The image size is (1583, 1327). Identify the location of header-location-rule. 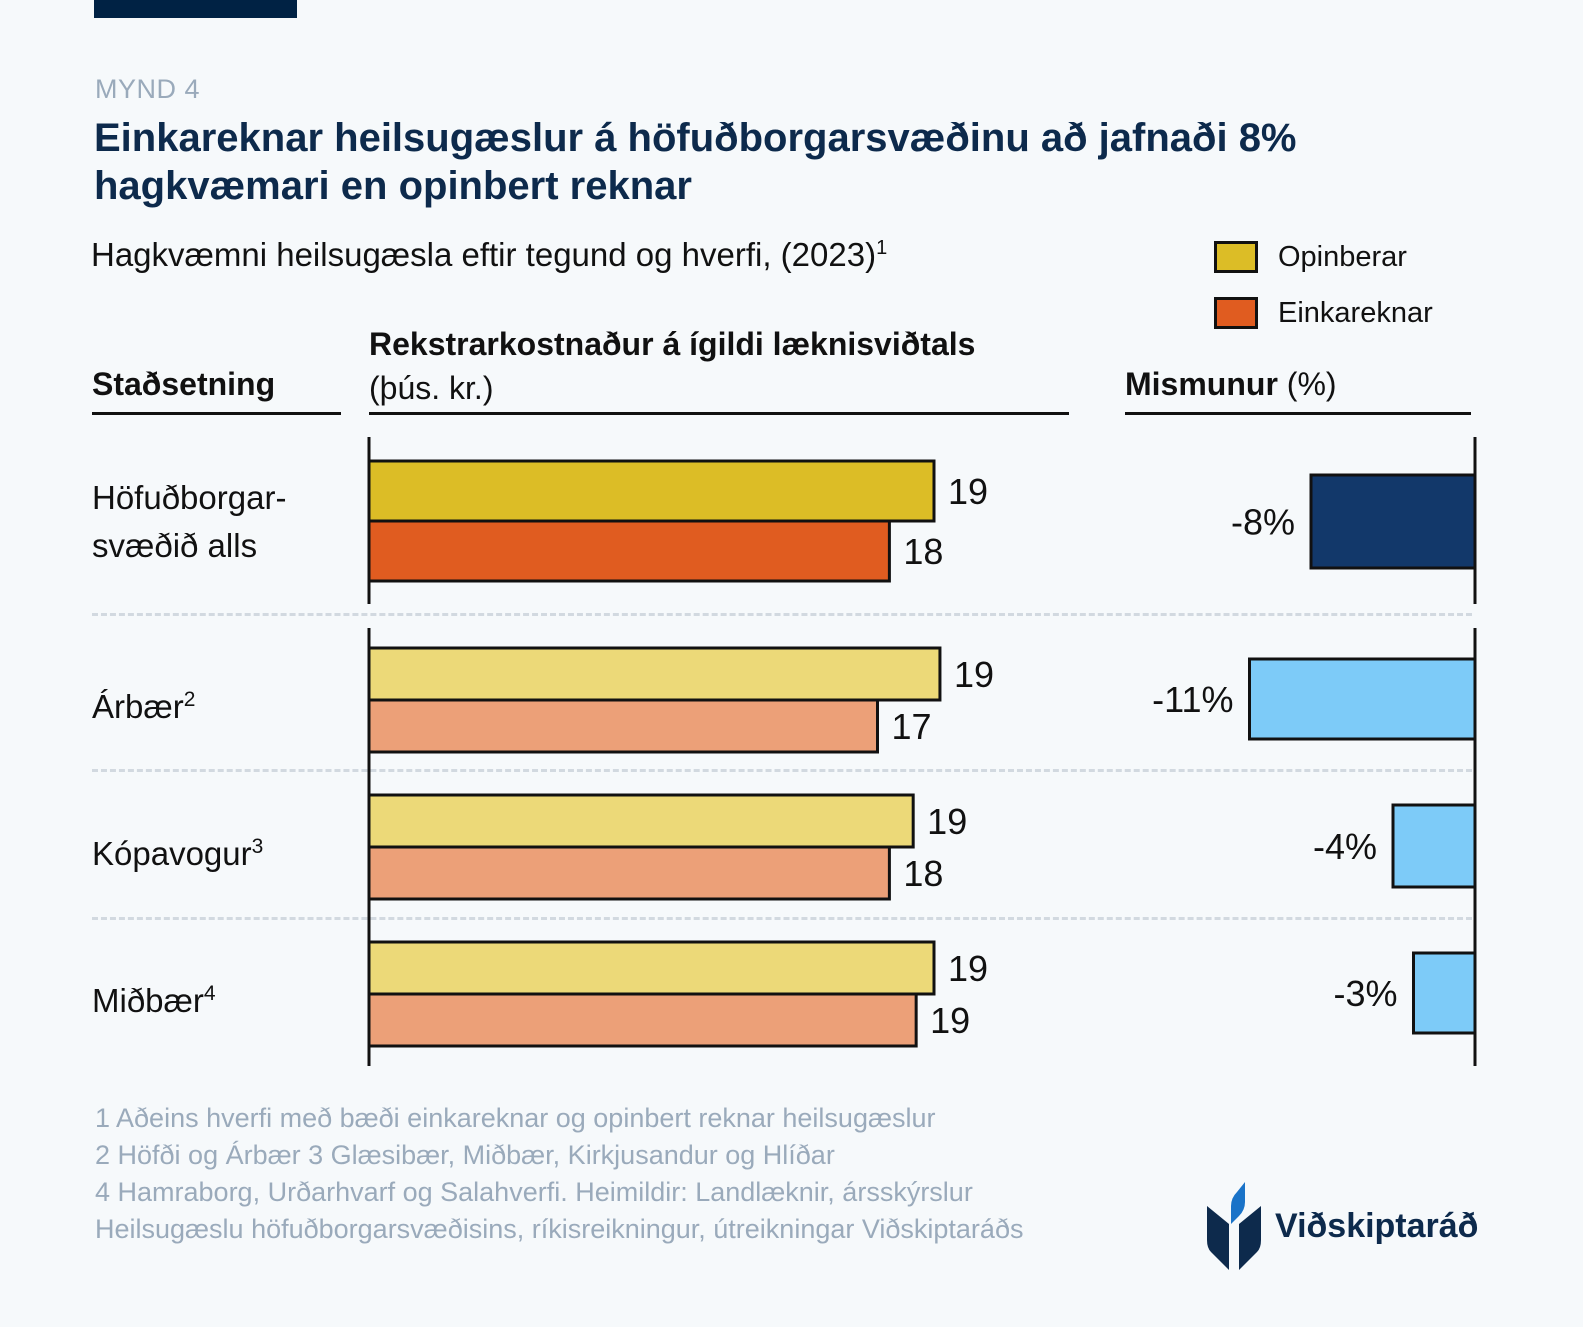
(216, 413).